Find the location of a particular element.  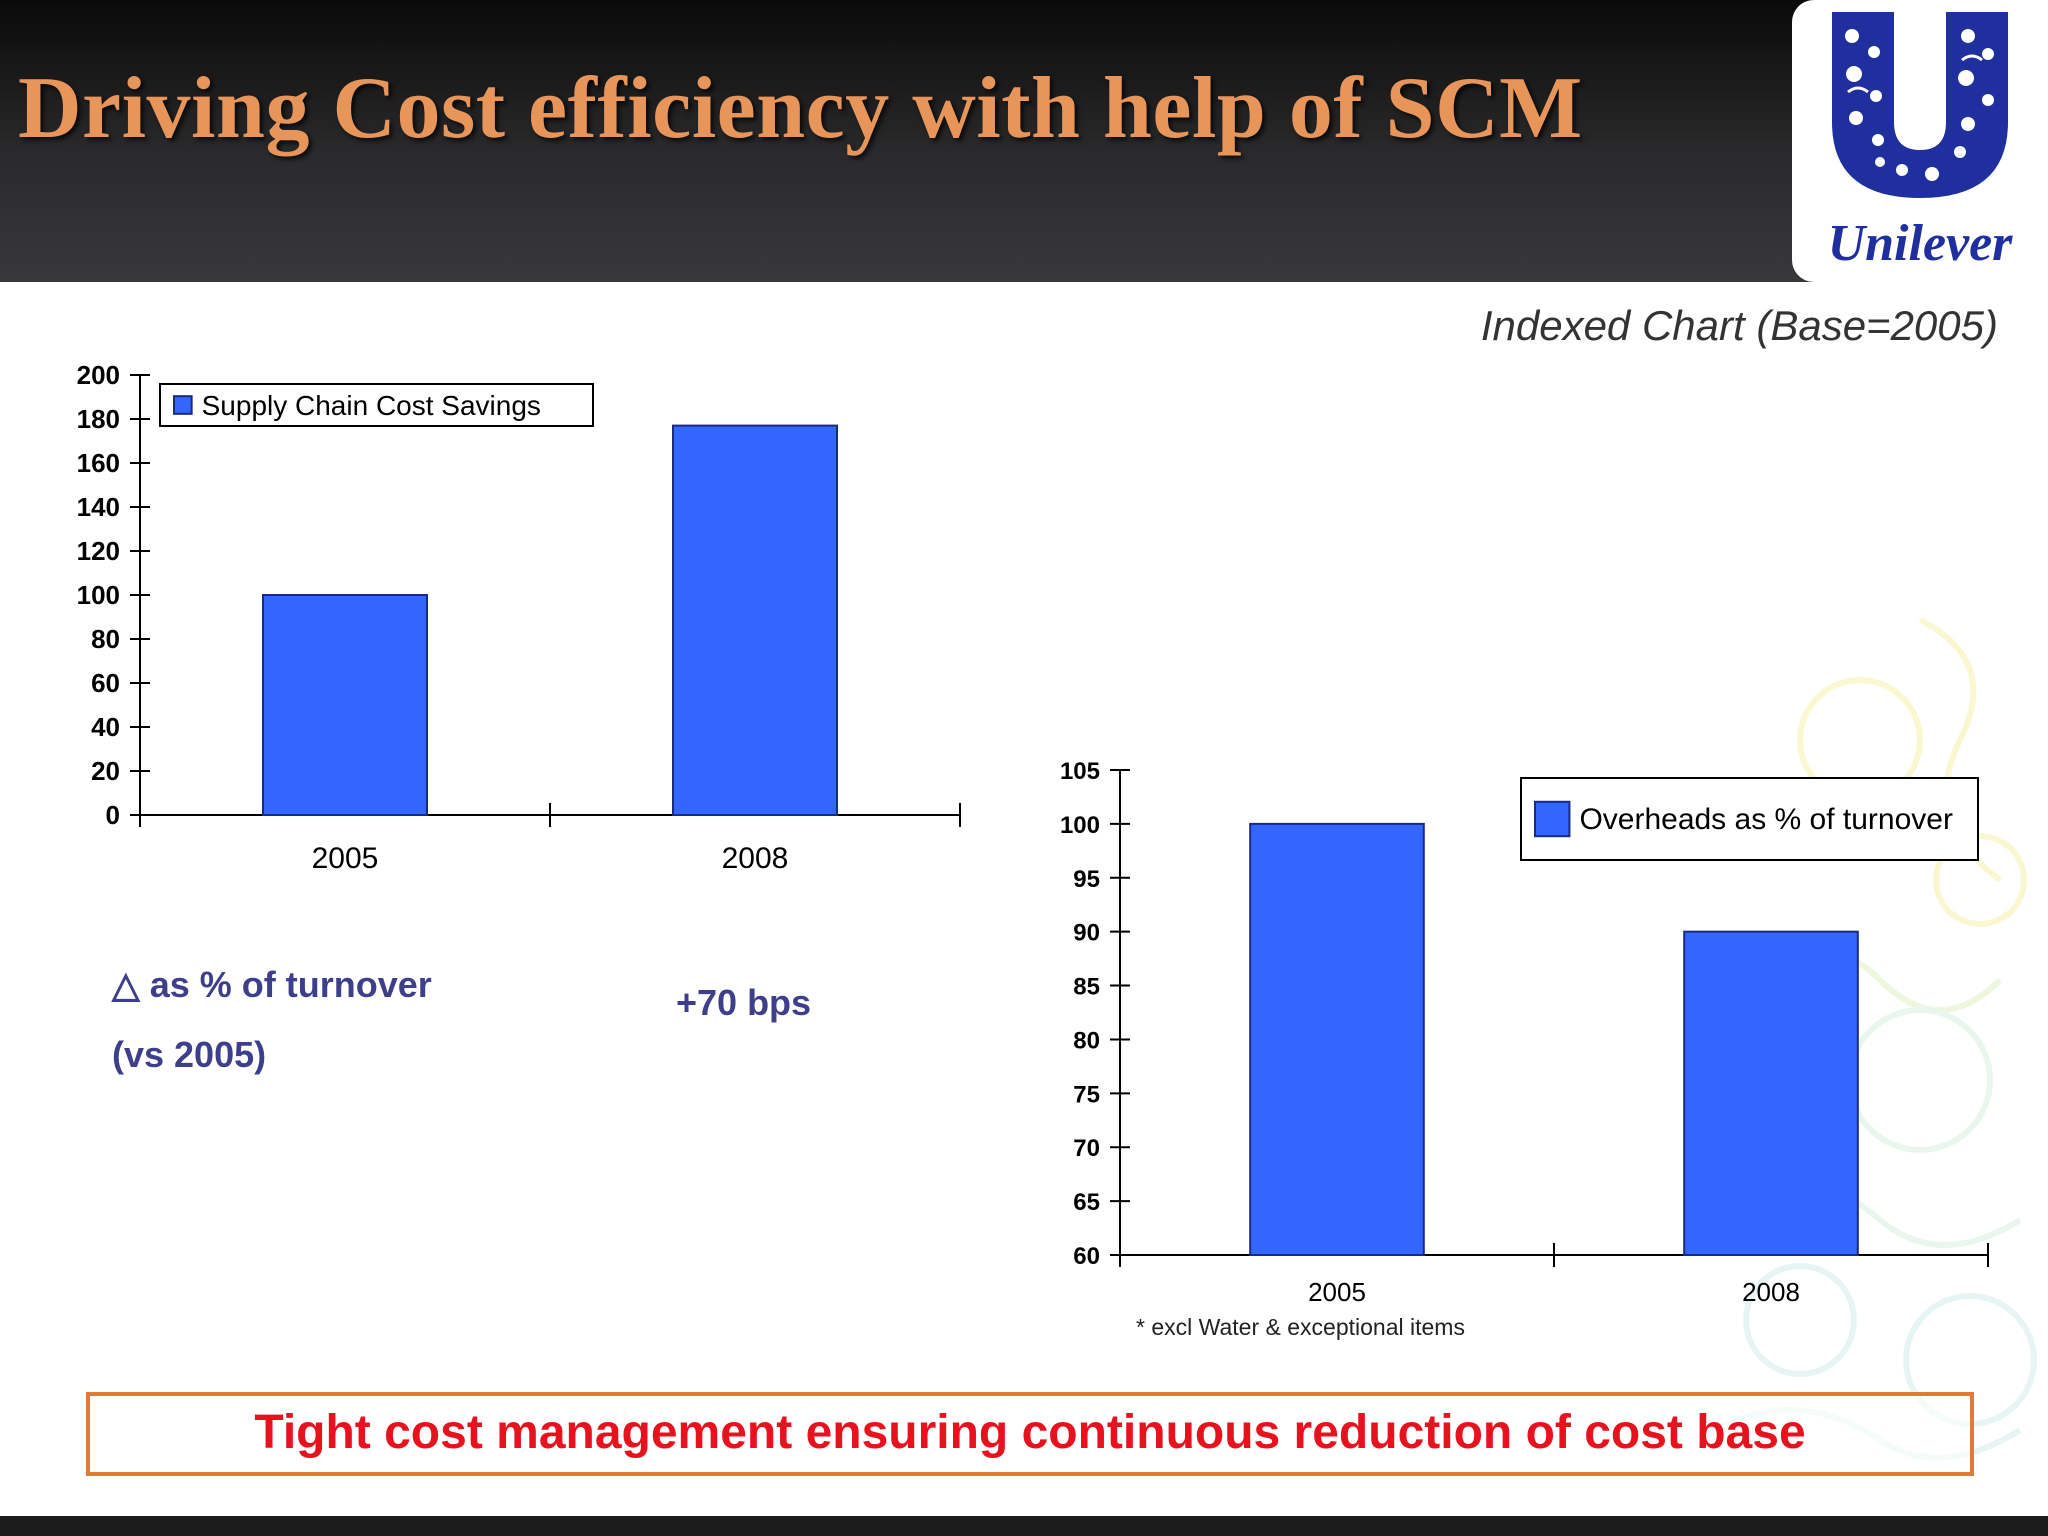

logo-wordmark: Unilever is located at coordinates (1920, 243).